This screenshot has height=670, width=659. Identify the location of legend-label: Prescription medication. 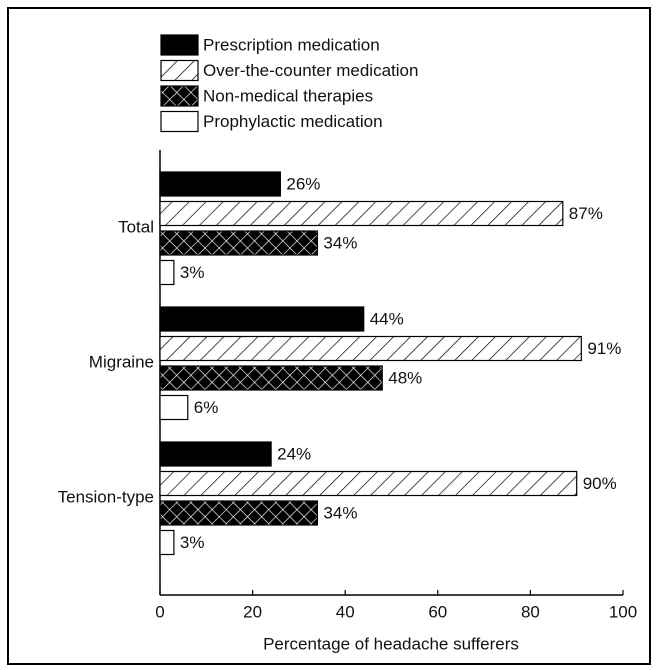
(291, 44).